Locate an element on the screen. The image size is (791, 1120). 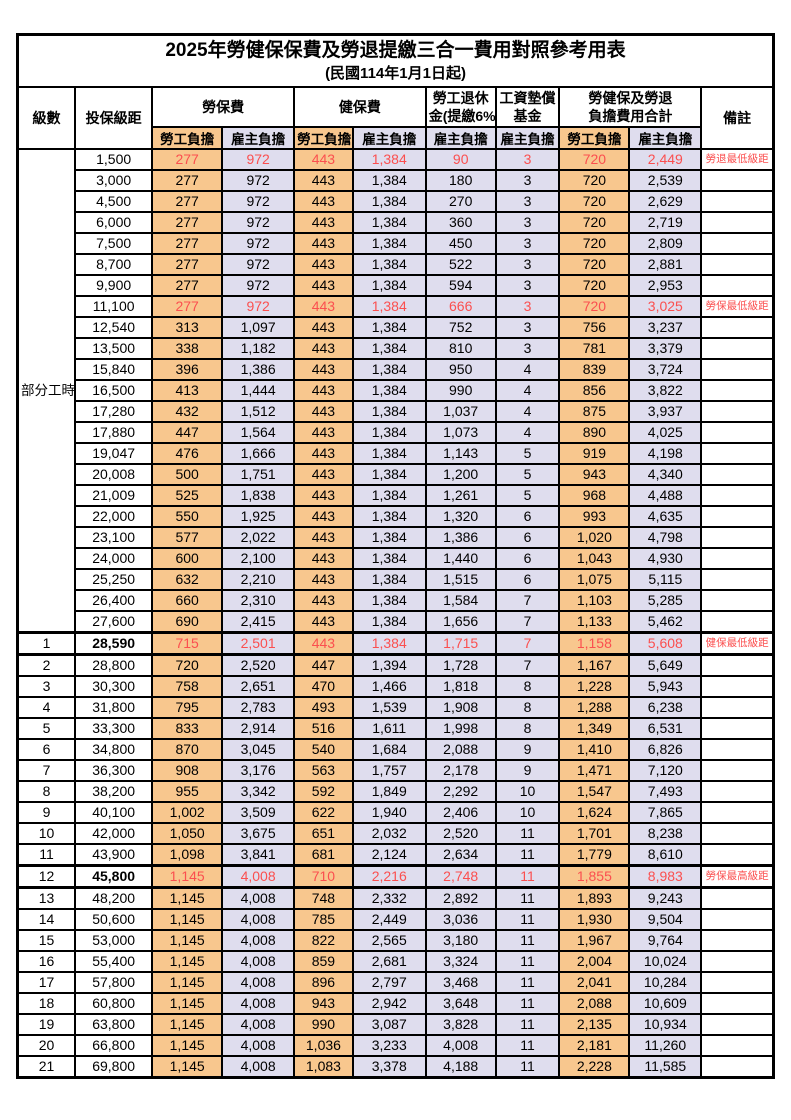
table-row: 24,000 600 2,100 443 1,384 1,440 6 1,043 4,930 is located at coordinates (396, 558).